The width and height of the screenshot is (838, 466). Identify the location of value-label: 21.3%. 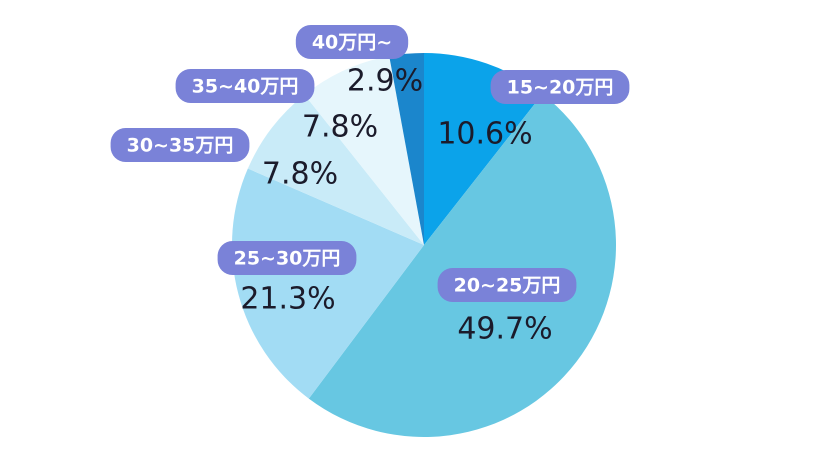
(287, 299).